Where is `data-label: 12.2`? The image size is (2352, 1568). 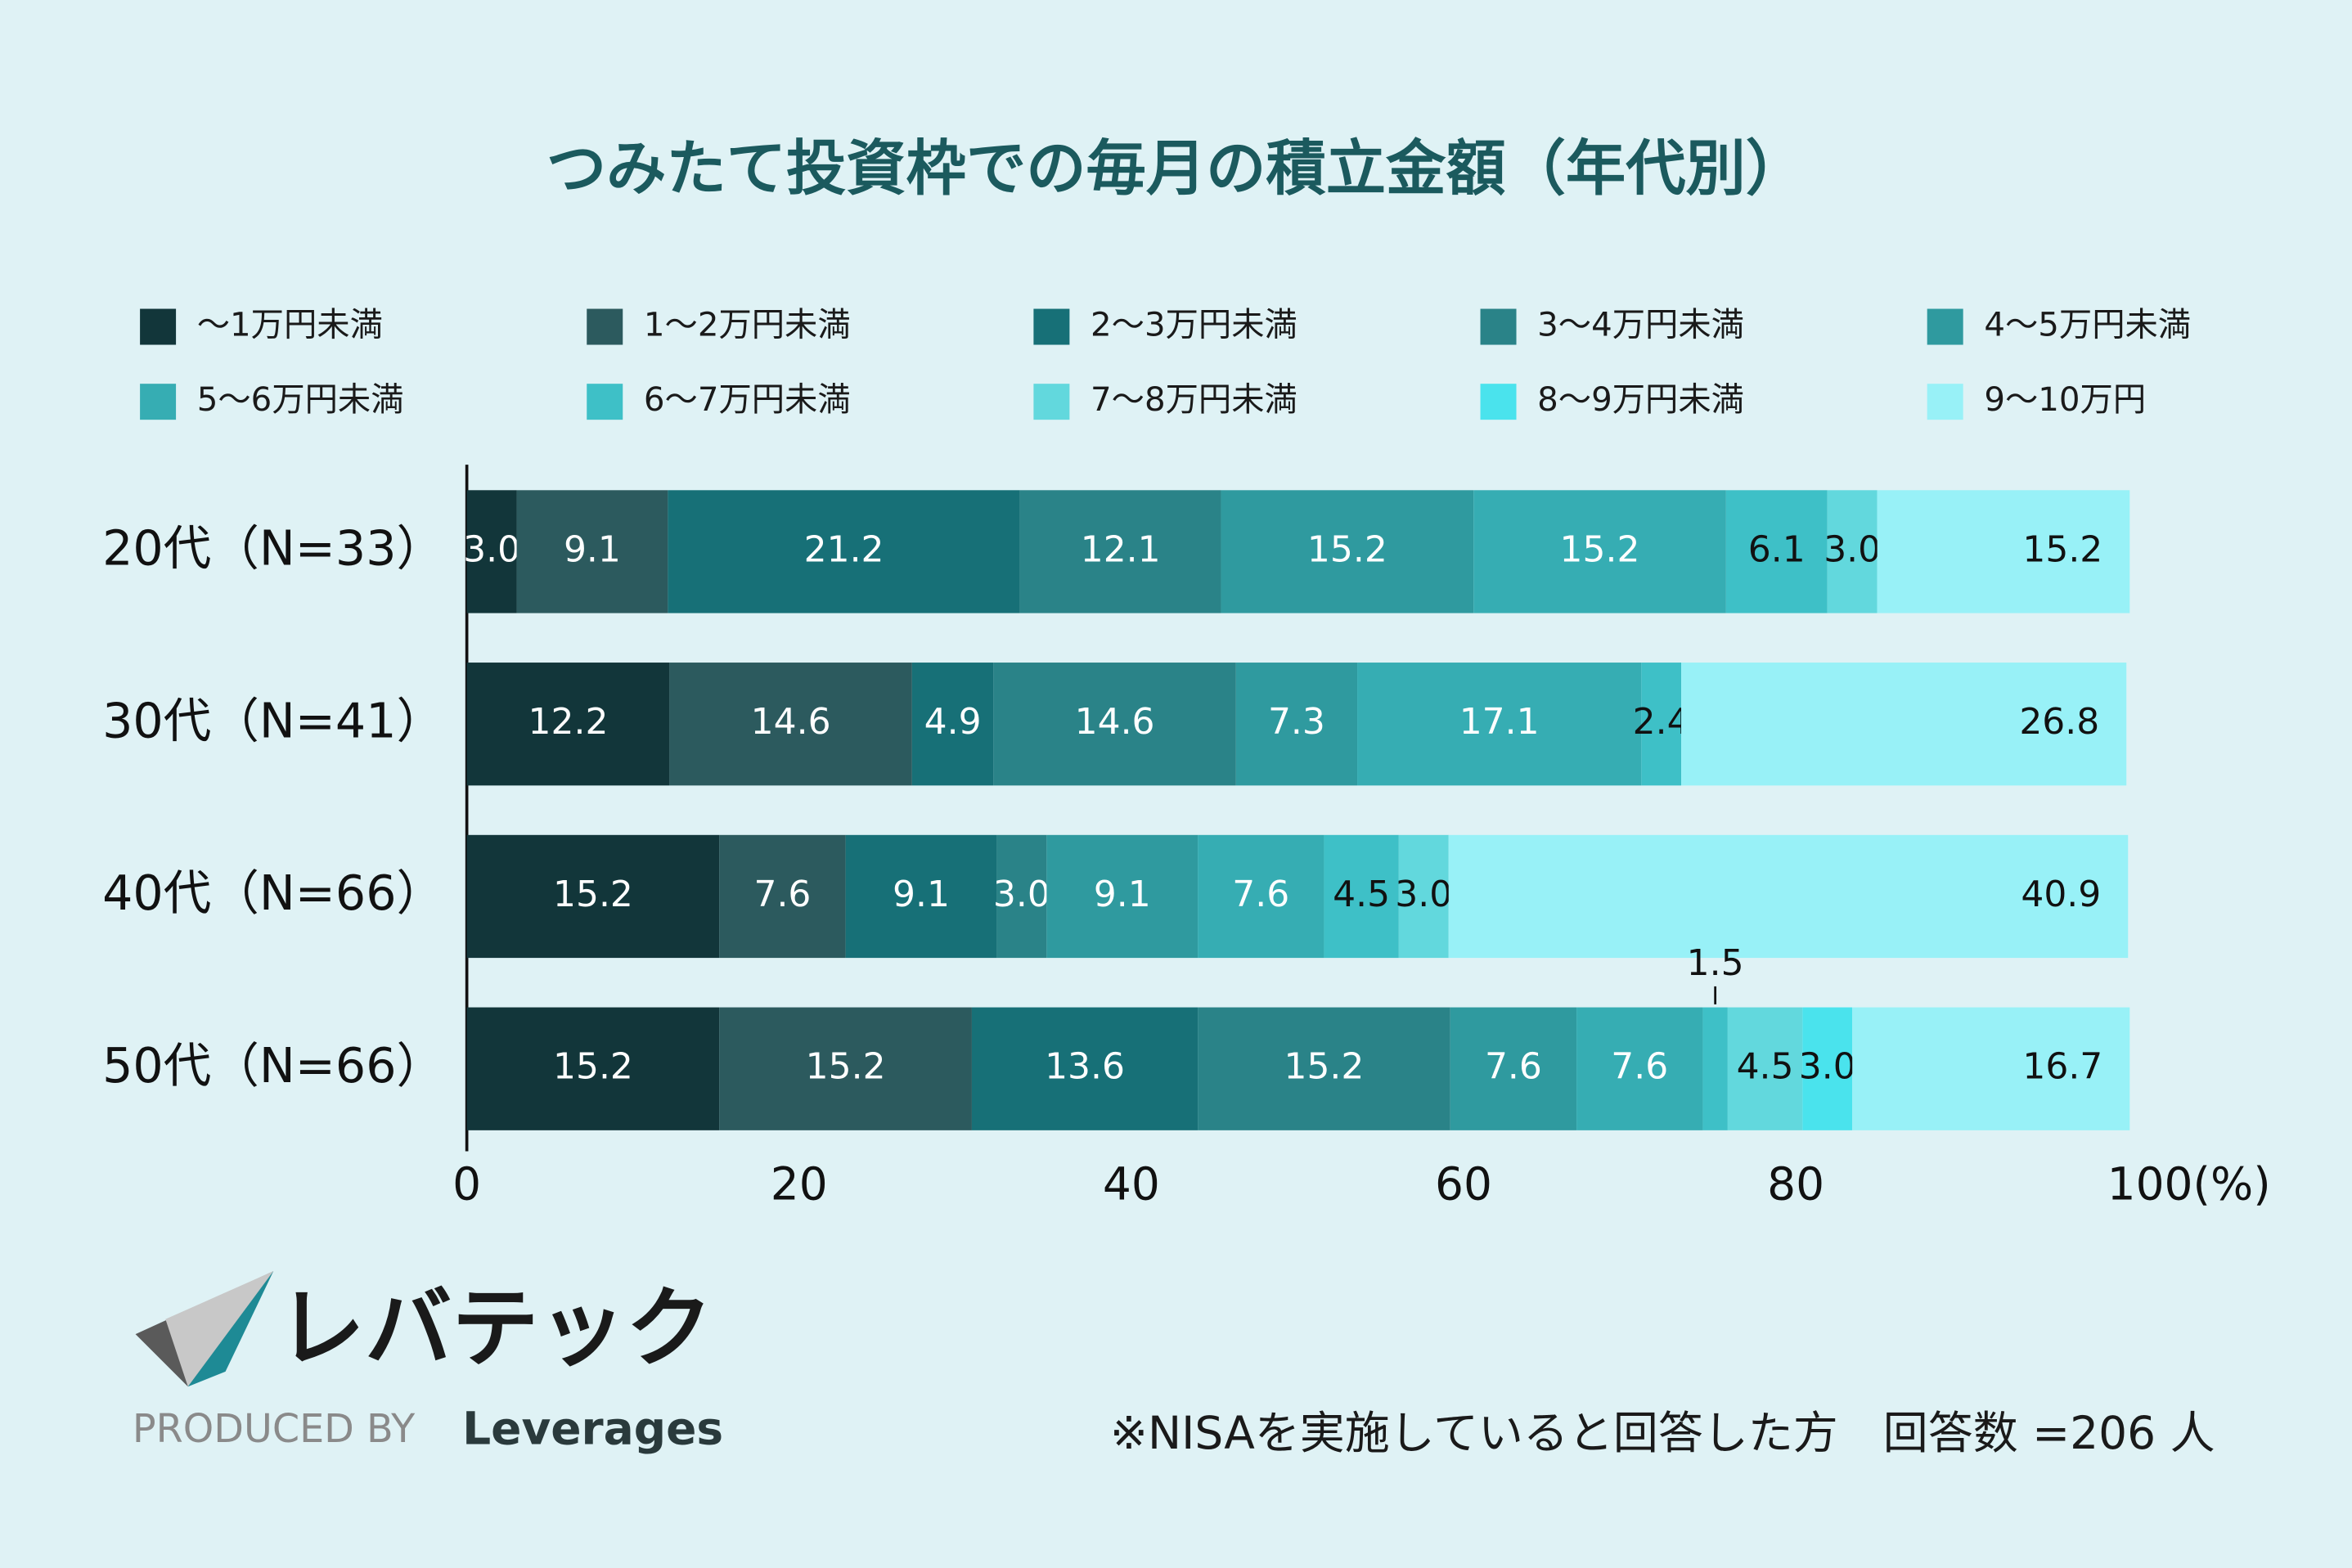
data-label: 12.2 is located at coordinates (569, 722).